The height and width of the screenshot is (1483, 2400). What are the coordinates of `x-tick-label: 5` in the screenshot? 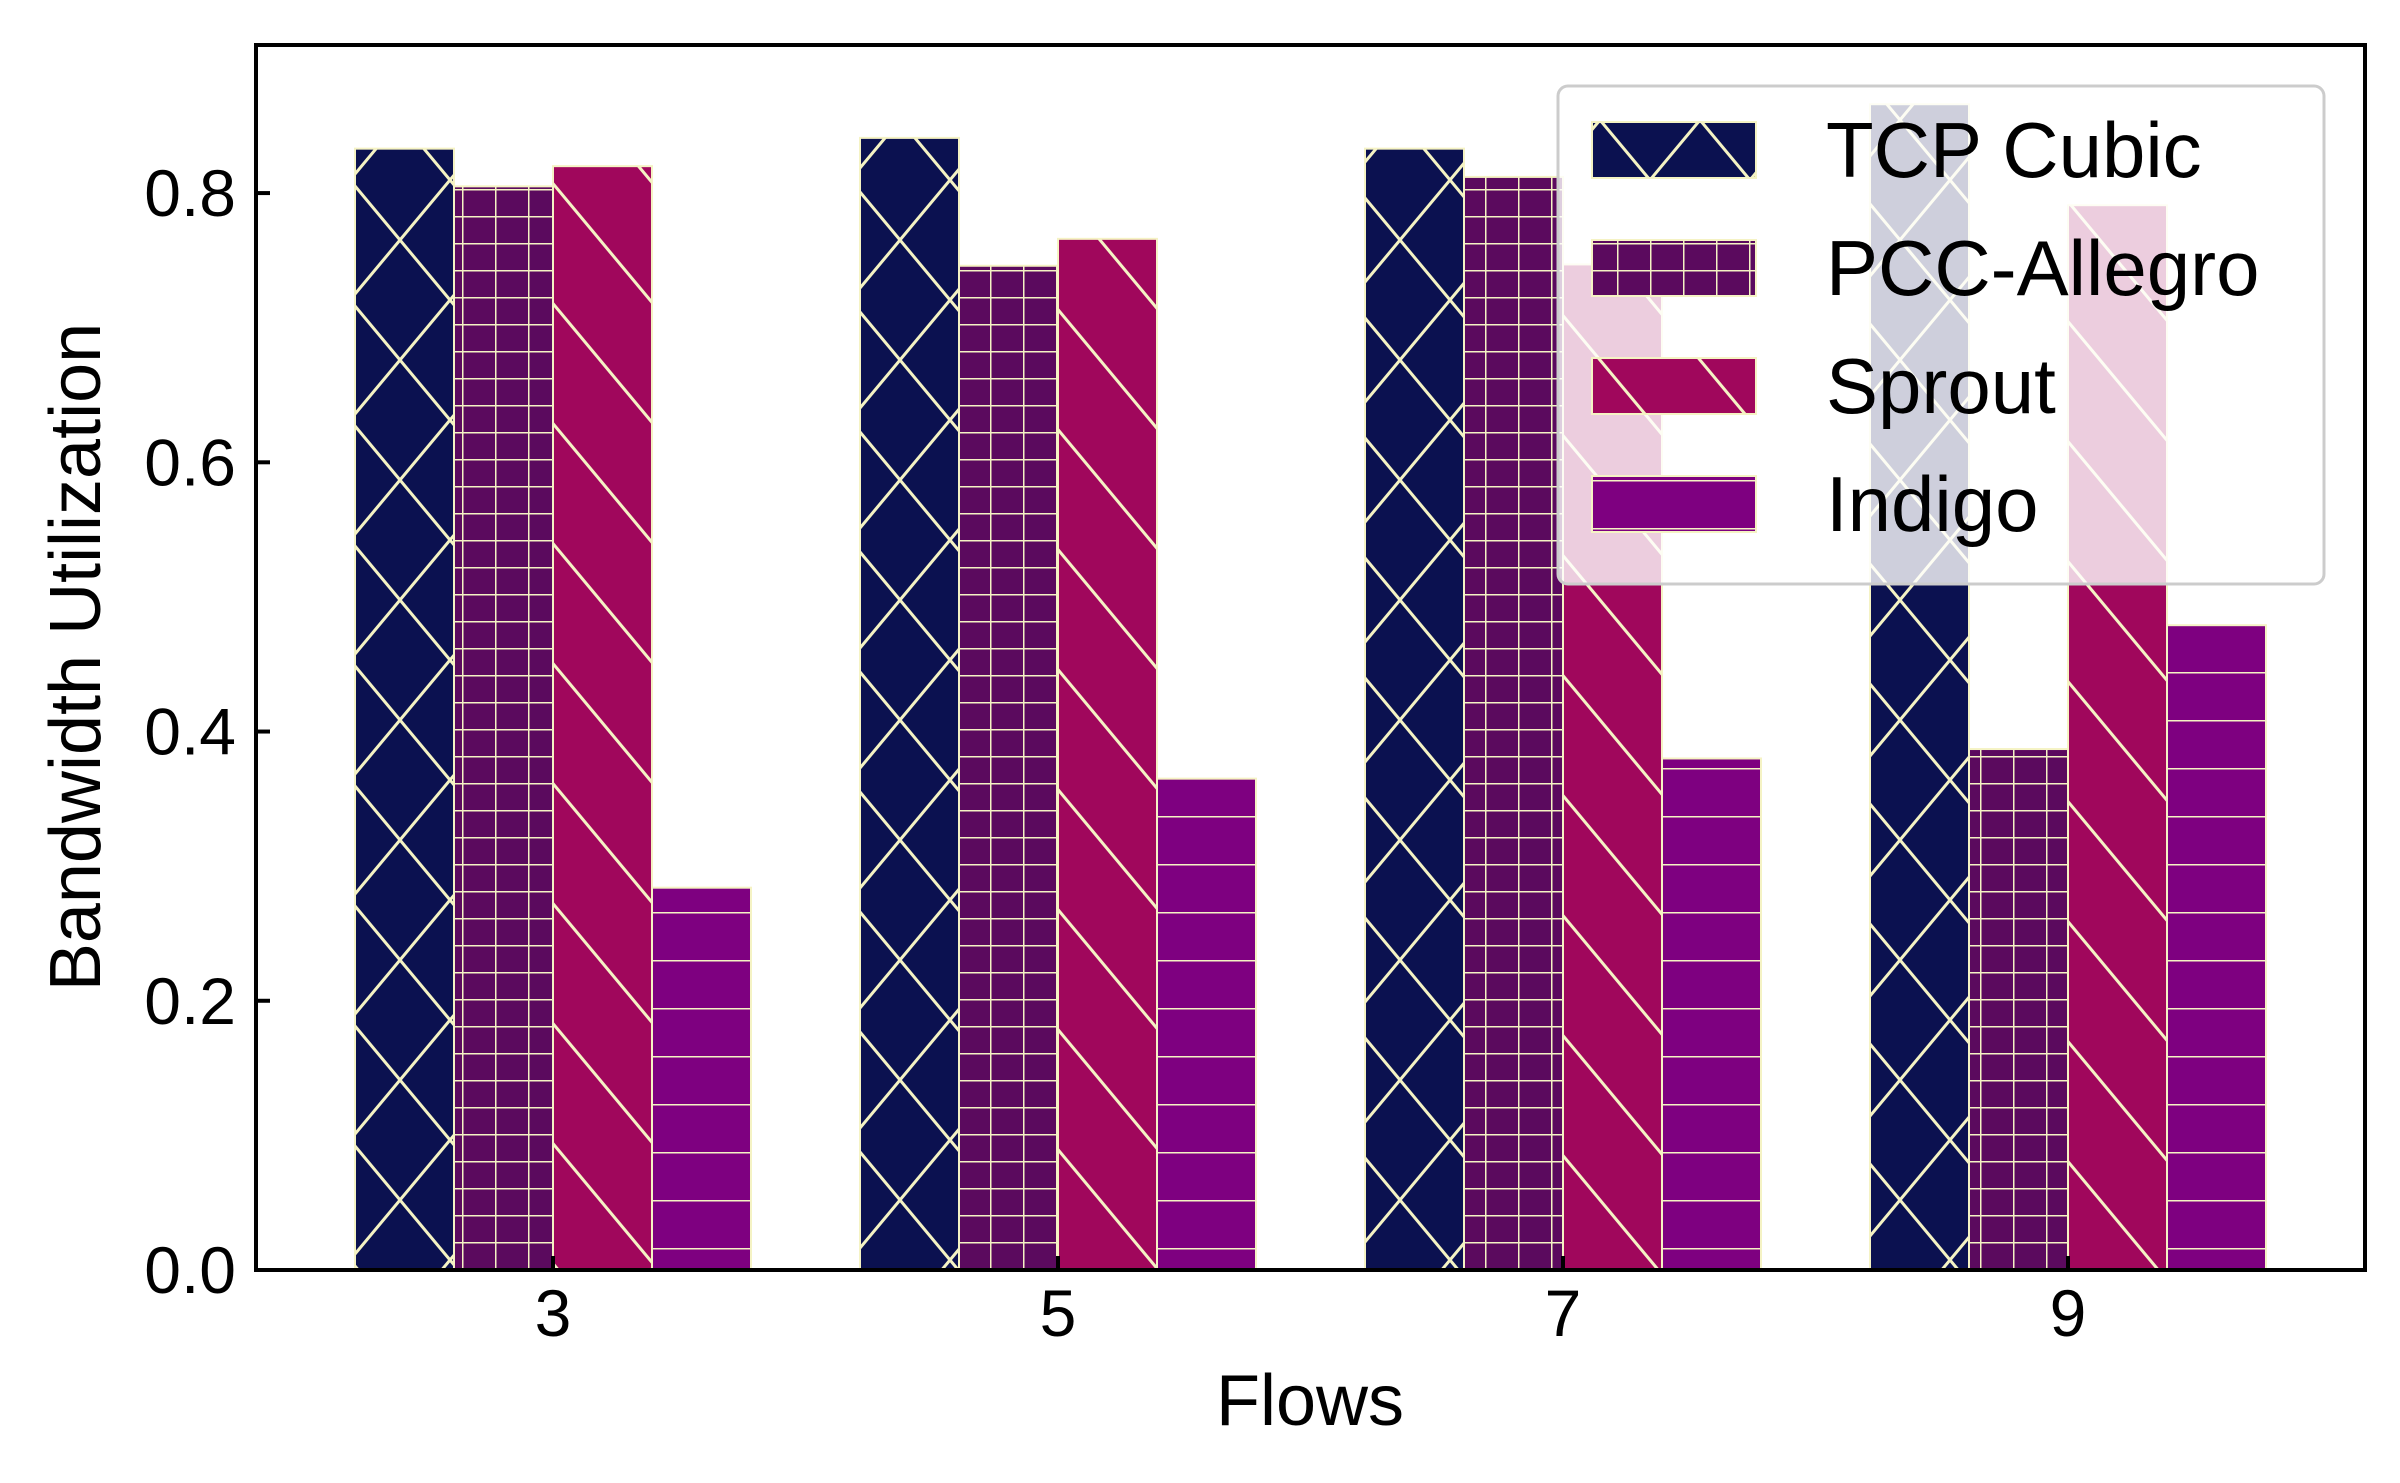 It's located at (1058, 1313).